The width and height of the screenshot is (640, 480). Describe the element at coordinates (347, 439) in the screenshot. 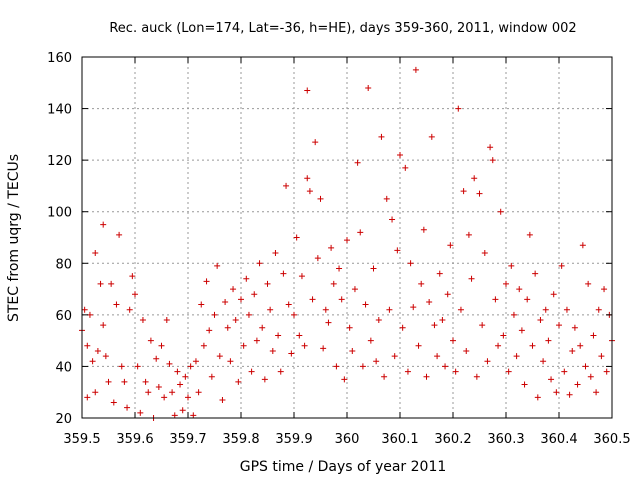

I see `x-tick-label: 360` at that location.